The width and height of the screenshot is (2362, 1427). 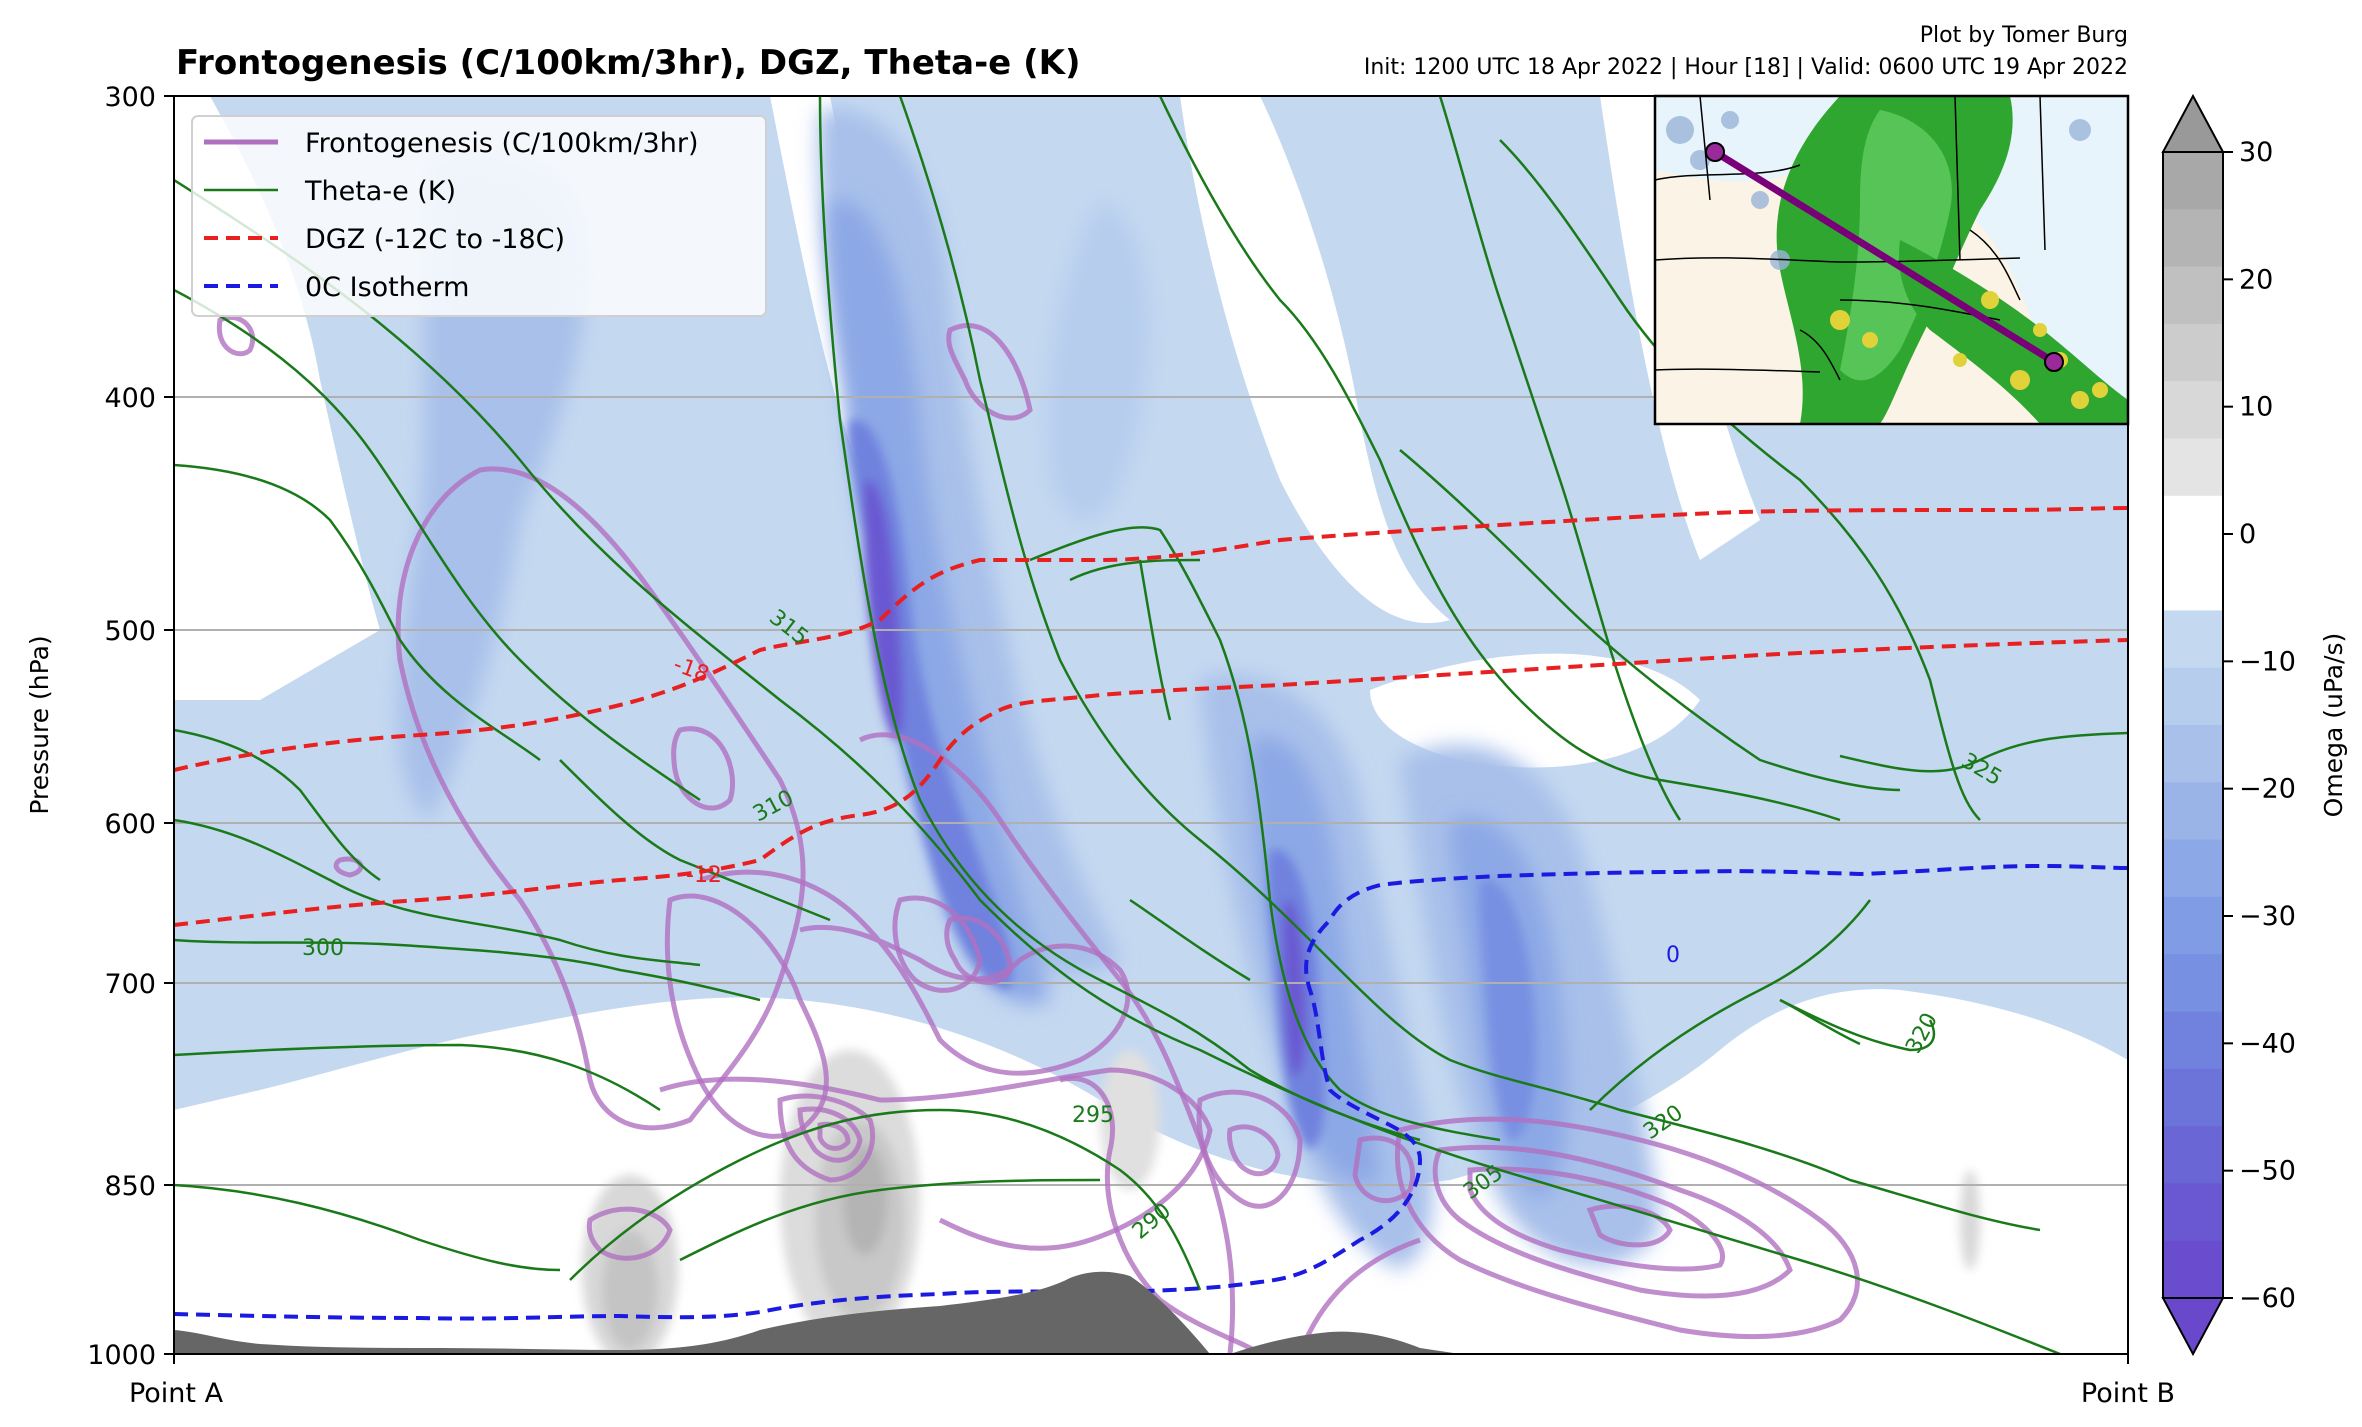 I want to click on colorbar-label: Omega (uPa/s), so click(x=2333, y=725).